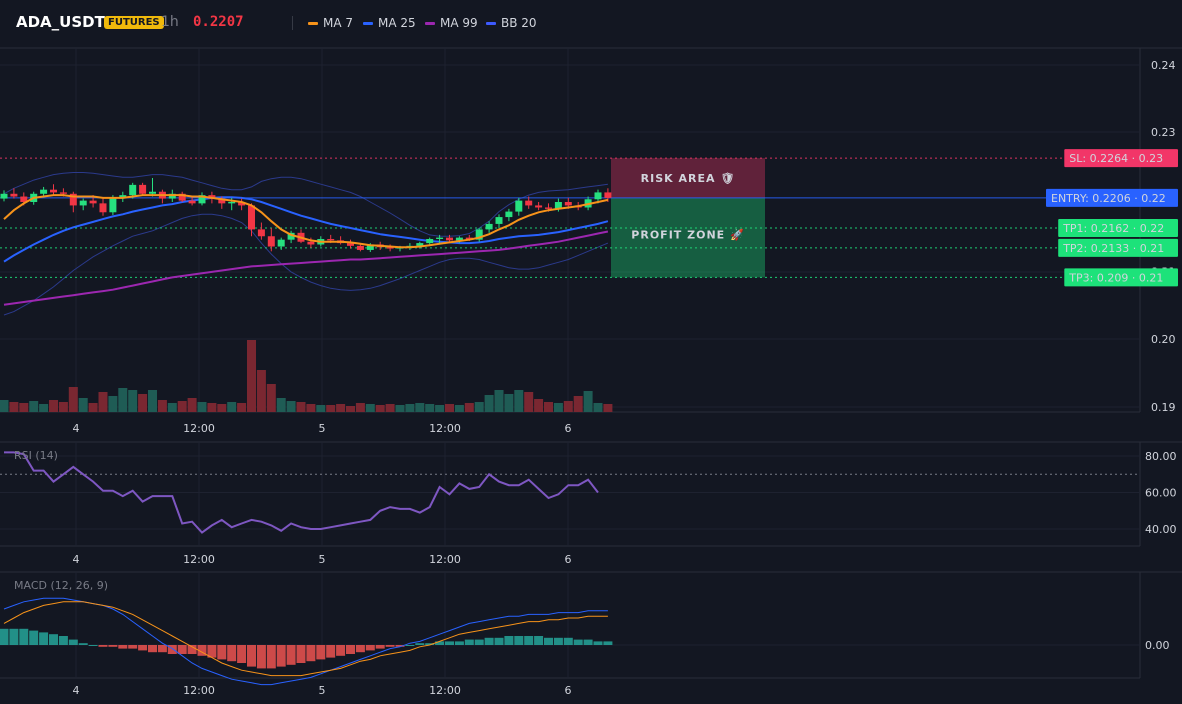 The image size is (1182, 704). What do you see at coordinates (397, 23) in the screenshot?
I see `legend-ma25-label: MA 25` at bounding box center [397, 23].